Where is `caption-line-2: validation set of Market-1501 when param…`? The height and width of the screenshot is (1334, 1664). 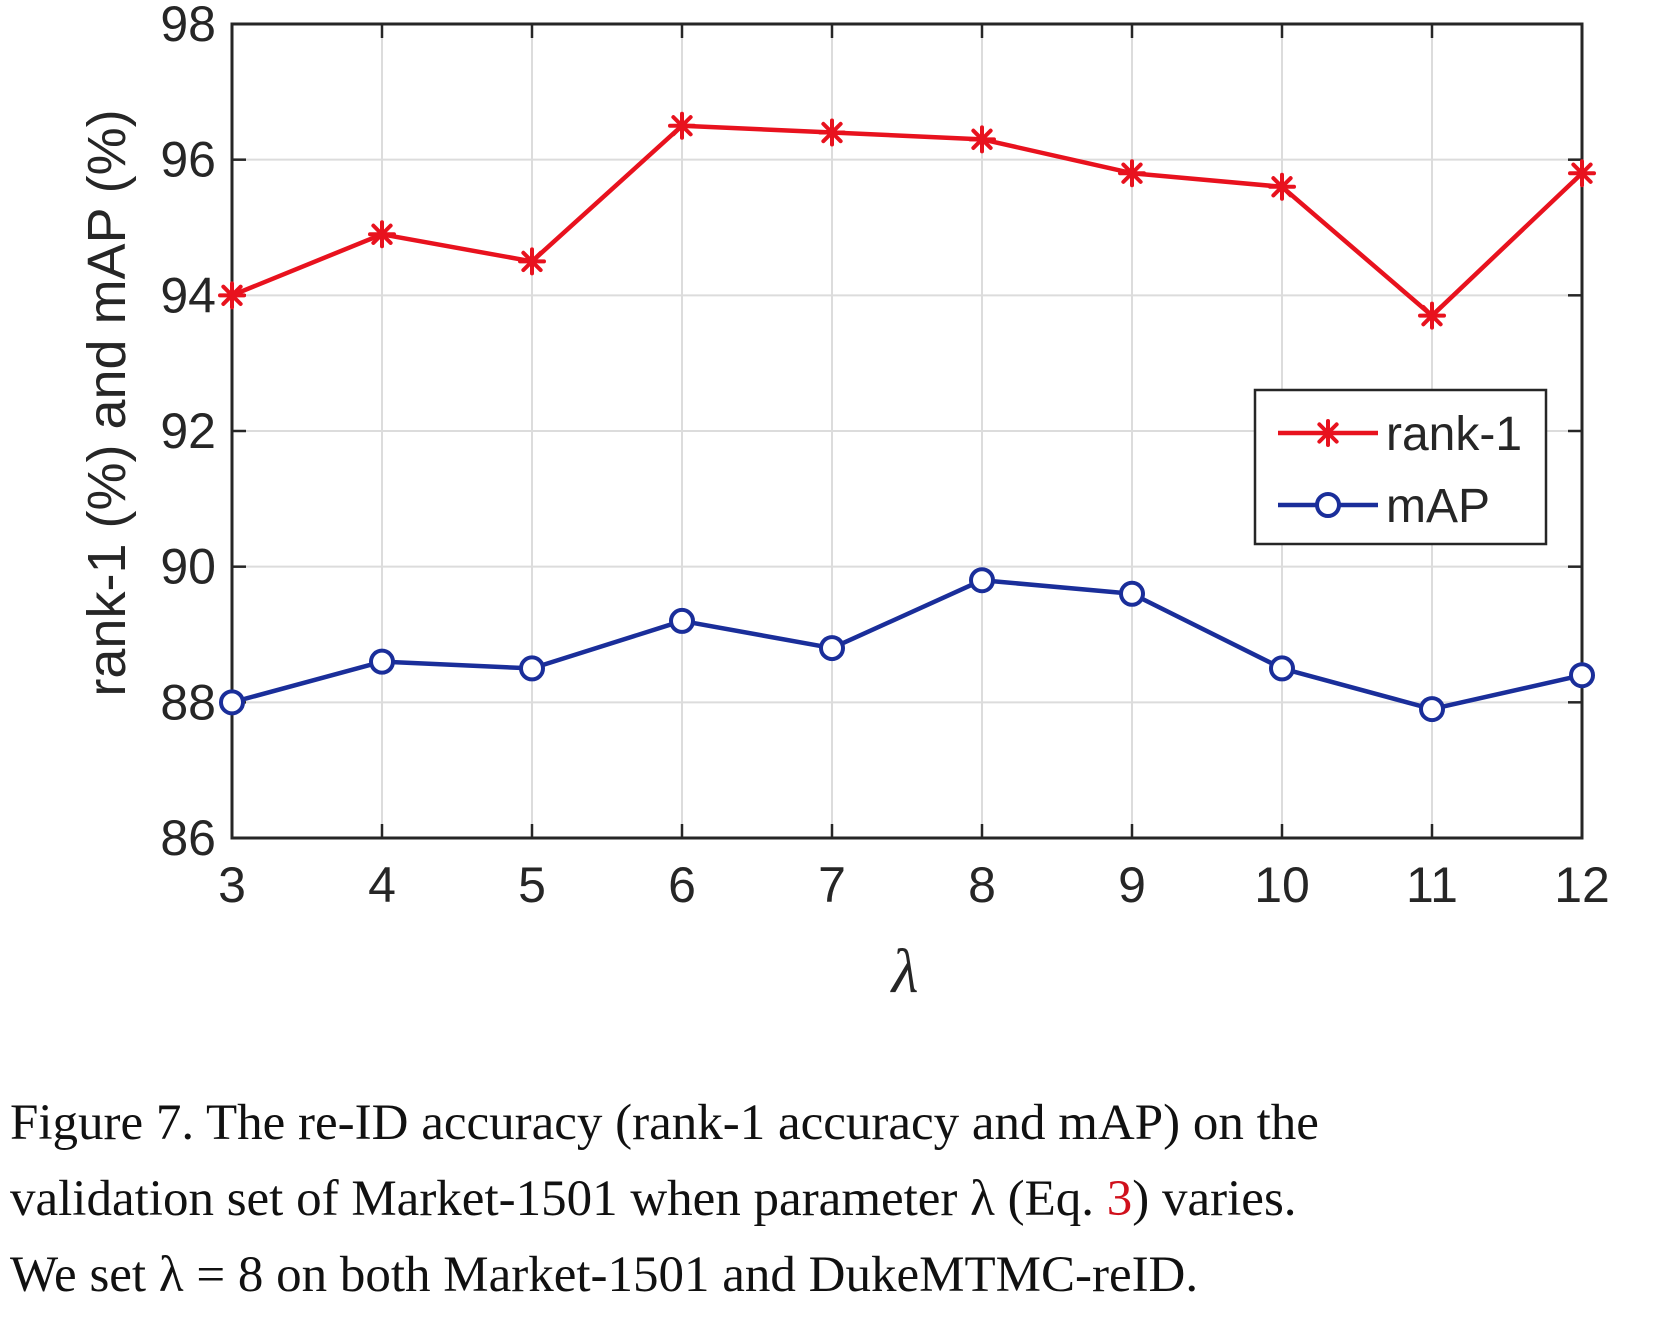
caption-line-2: validation set of Market-1501 when param… is located at coordinates (835, 1199).